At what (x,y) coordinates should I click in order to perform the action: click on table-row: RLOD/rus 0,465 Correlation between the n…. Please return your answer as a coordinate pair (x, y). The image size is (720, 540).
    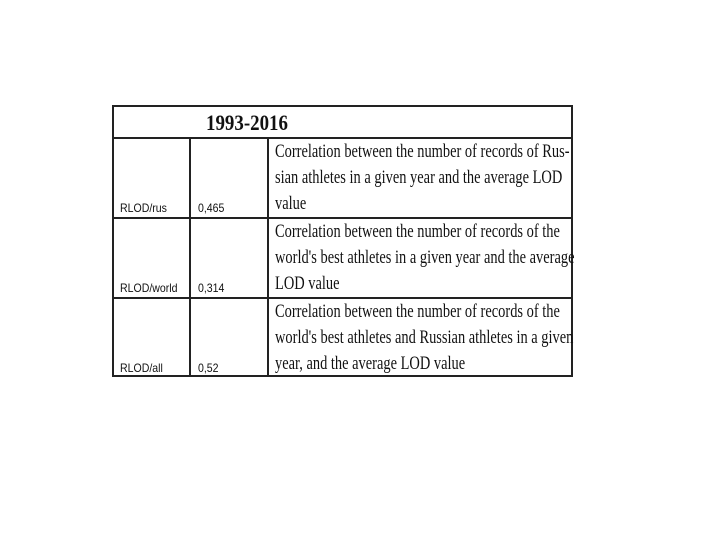
    Looking at the image, I should click on (342, 179).